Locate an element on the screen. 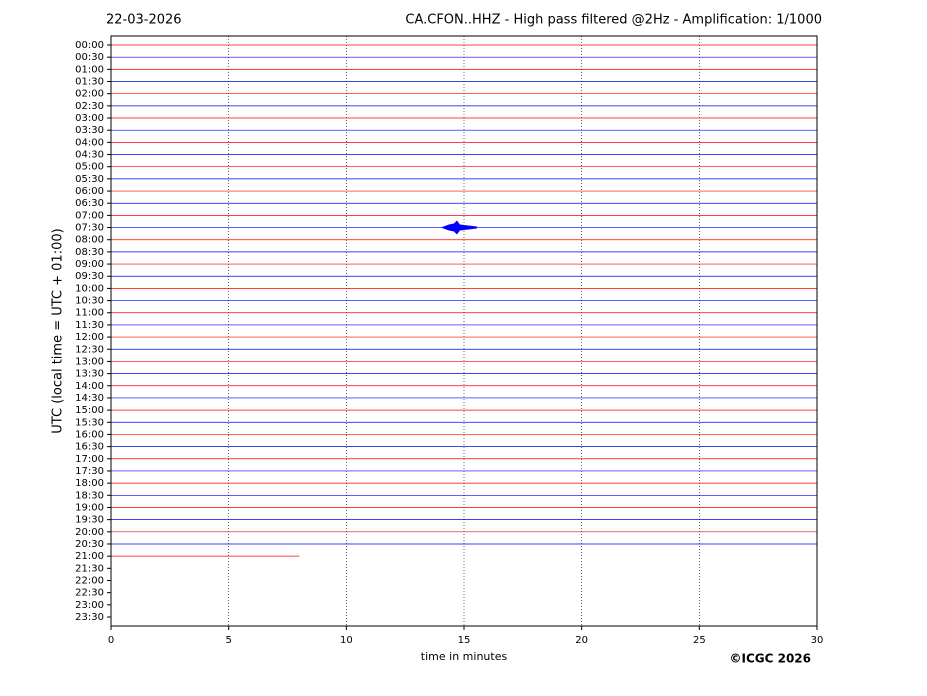  y-tick-label: 02:30 is located at coordinates (89, 106).